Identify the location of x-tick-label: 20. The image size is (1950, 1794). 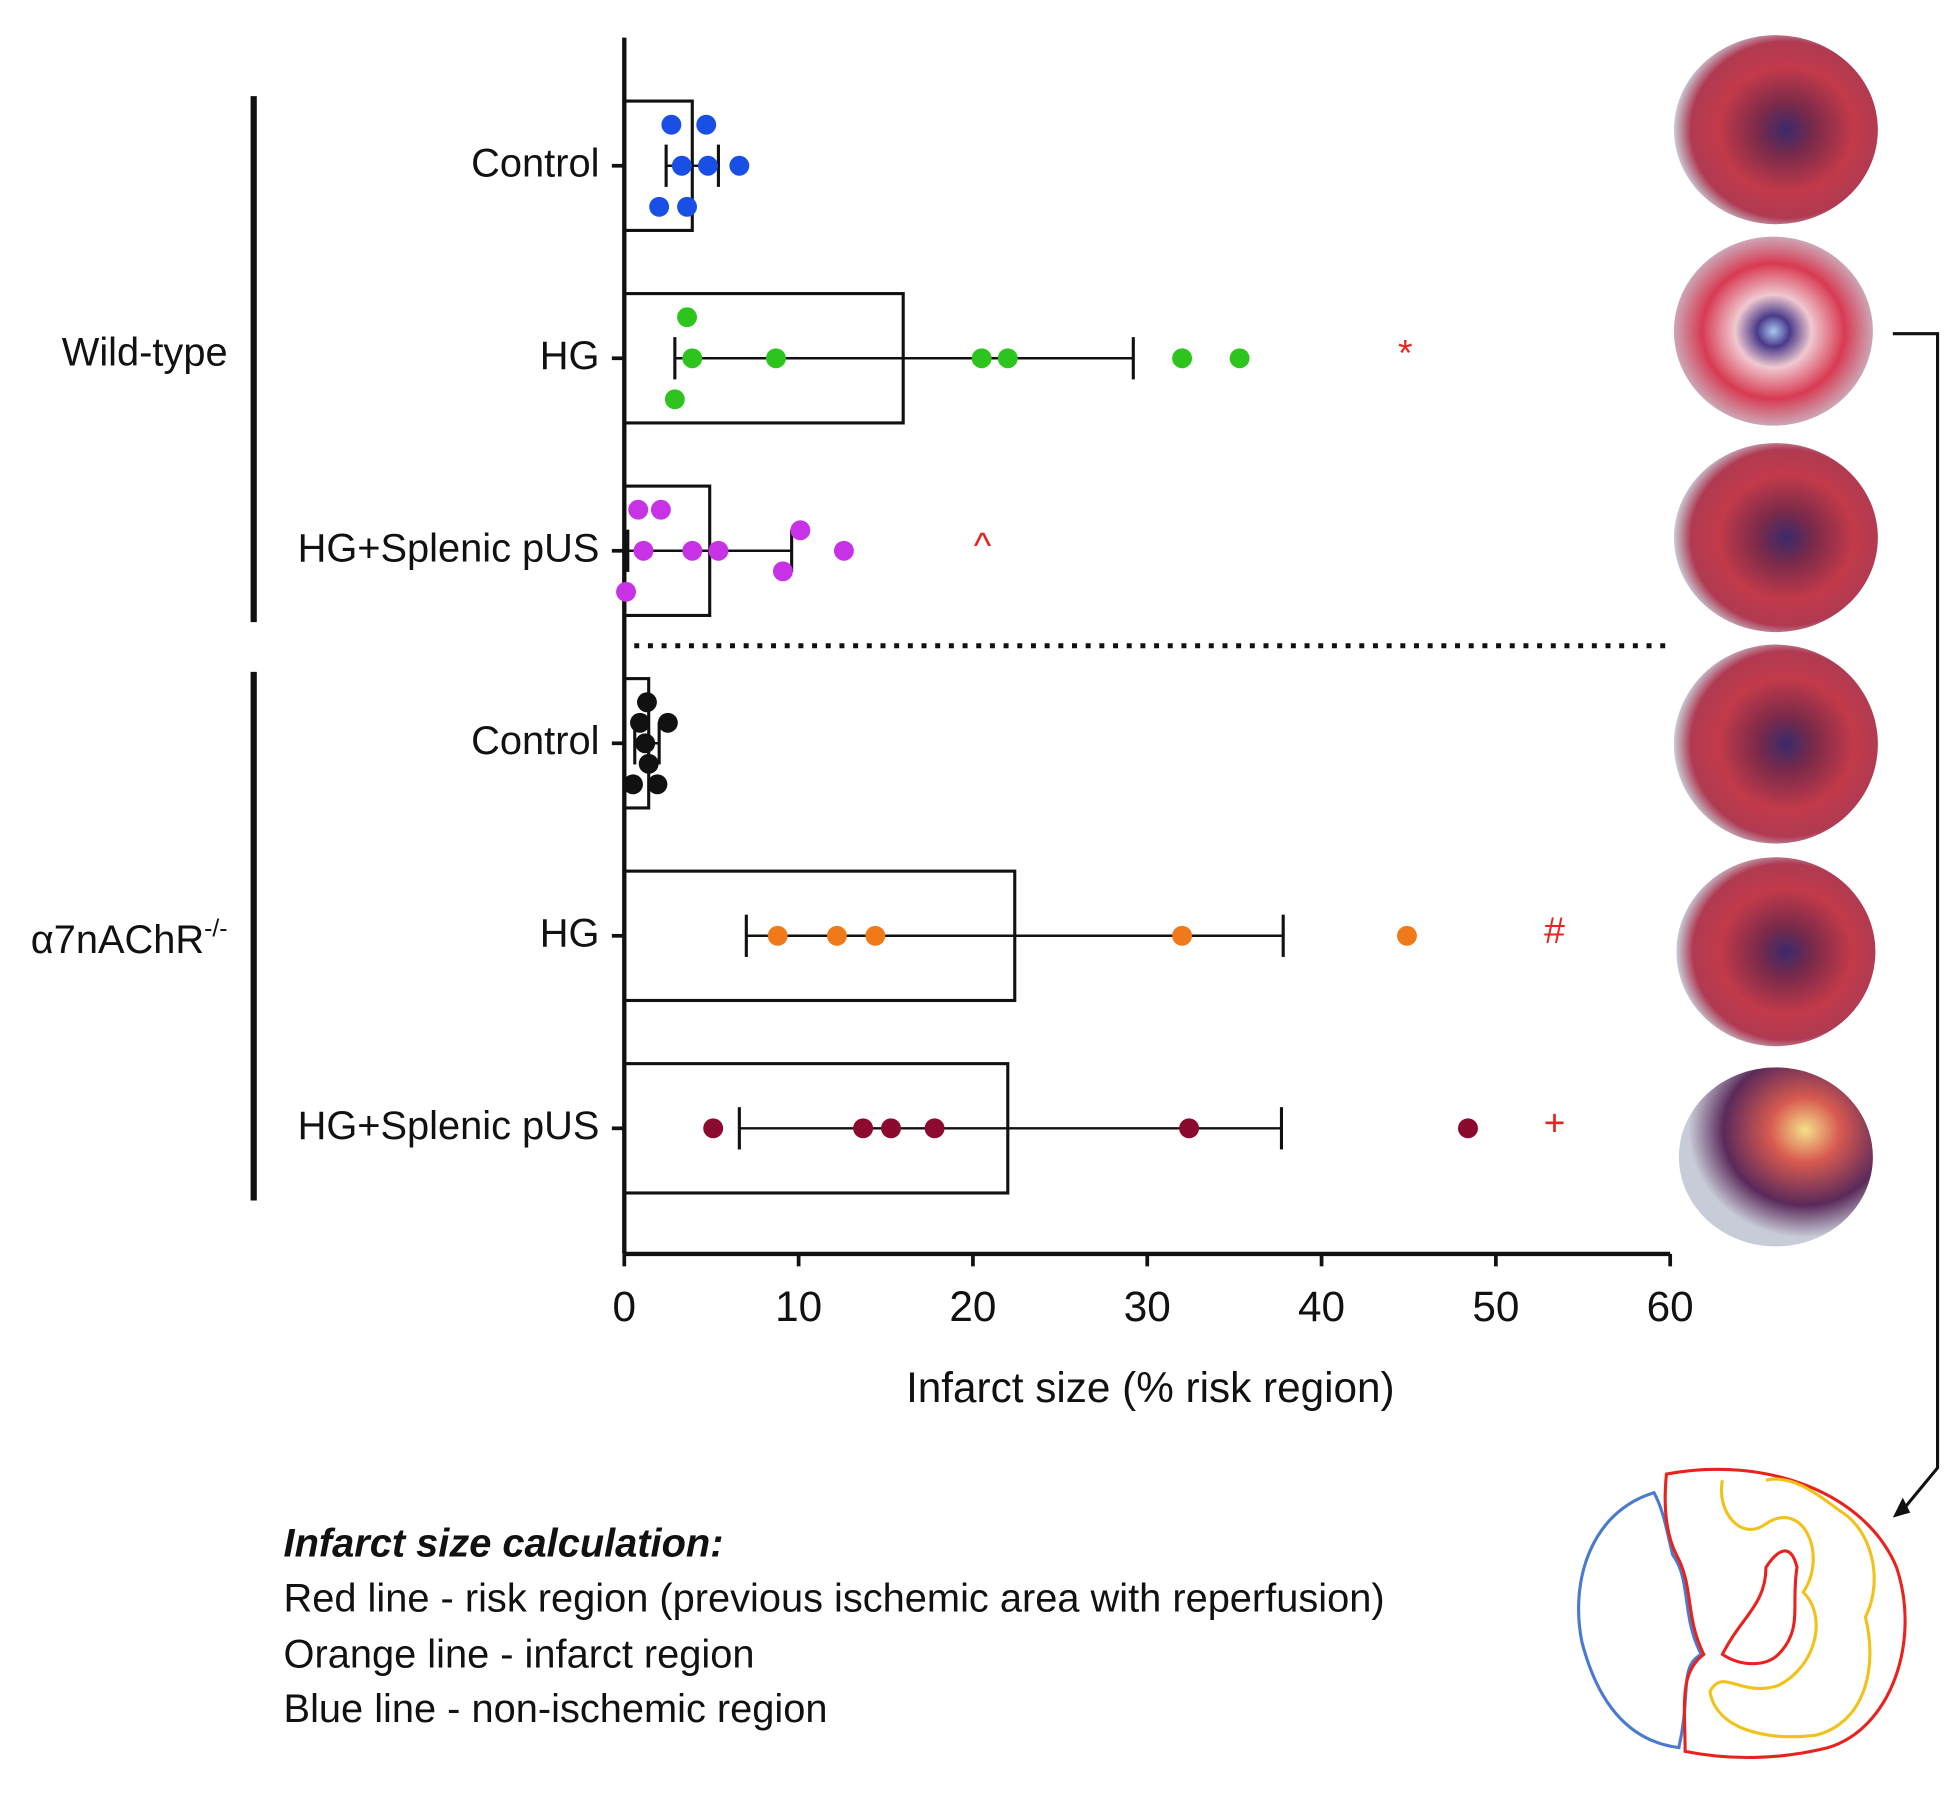
(972, 1306).